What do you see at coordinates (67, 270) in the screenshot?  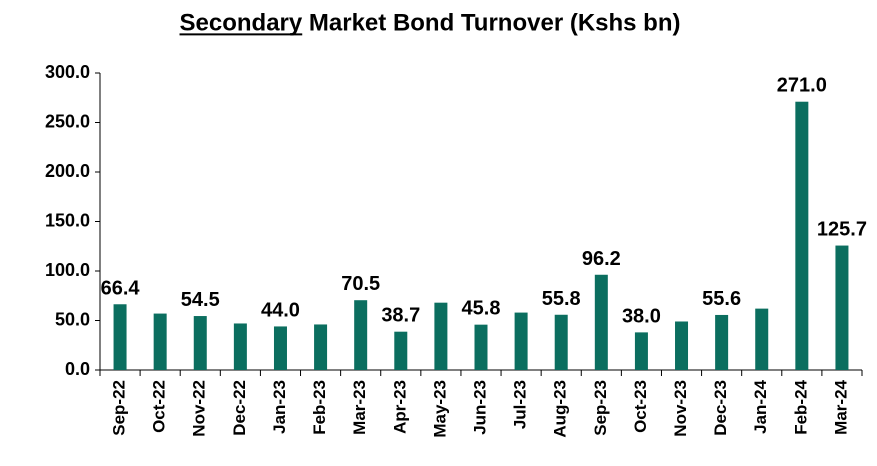 I see `y-tick-label: 100.0` at bounding box center [67, 270].